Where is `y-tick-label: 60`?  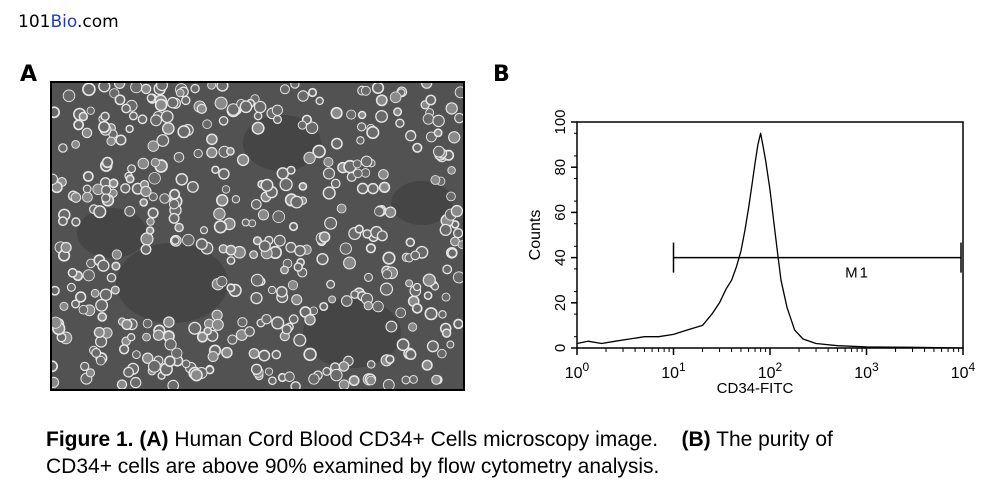
y-tick-label: 60 is located at coordinates (560, 212).